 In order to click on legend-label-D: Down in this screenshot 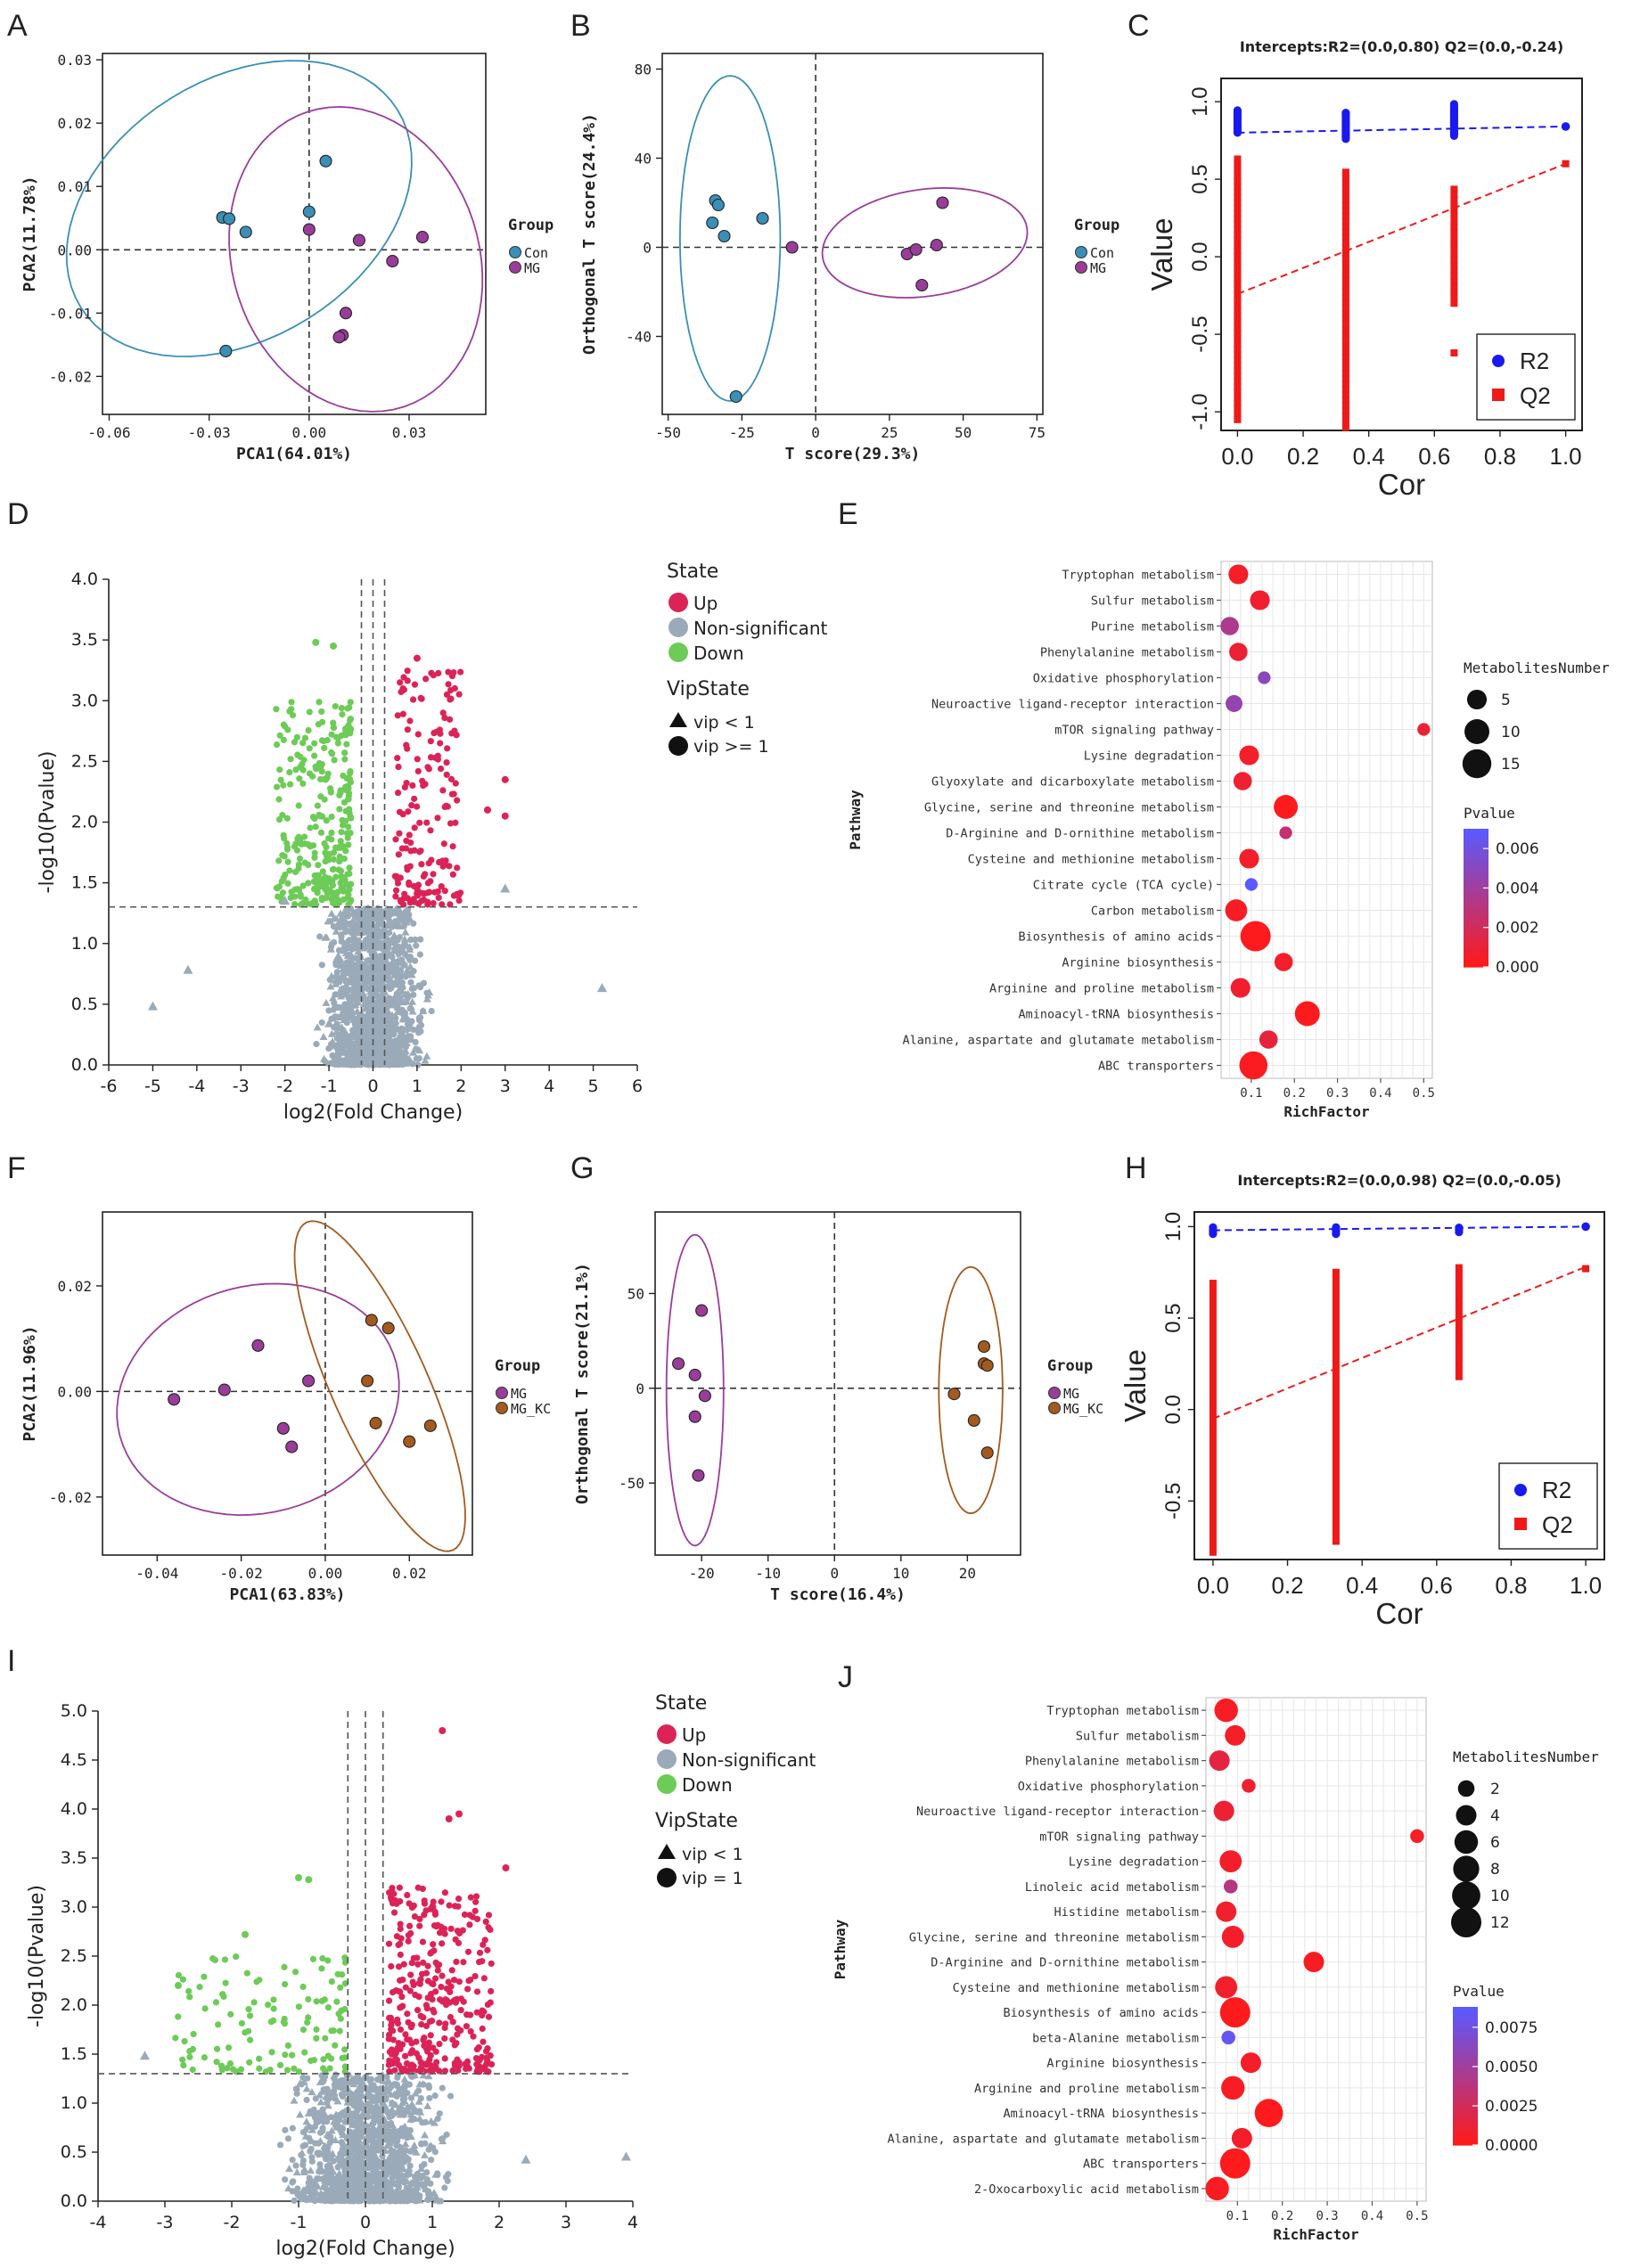, I will do `click(718, 653)`.